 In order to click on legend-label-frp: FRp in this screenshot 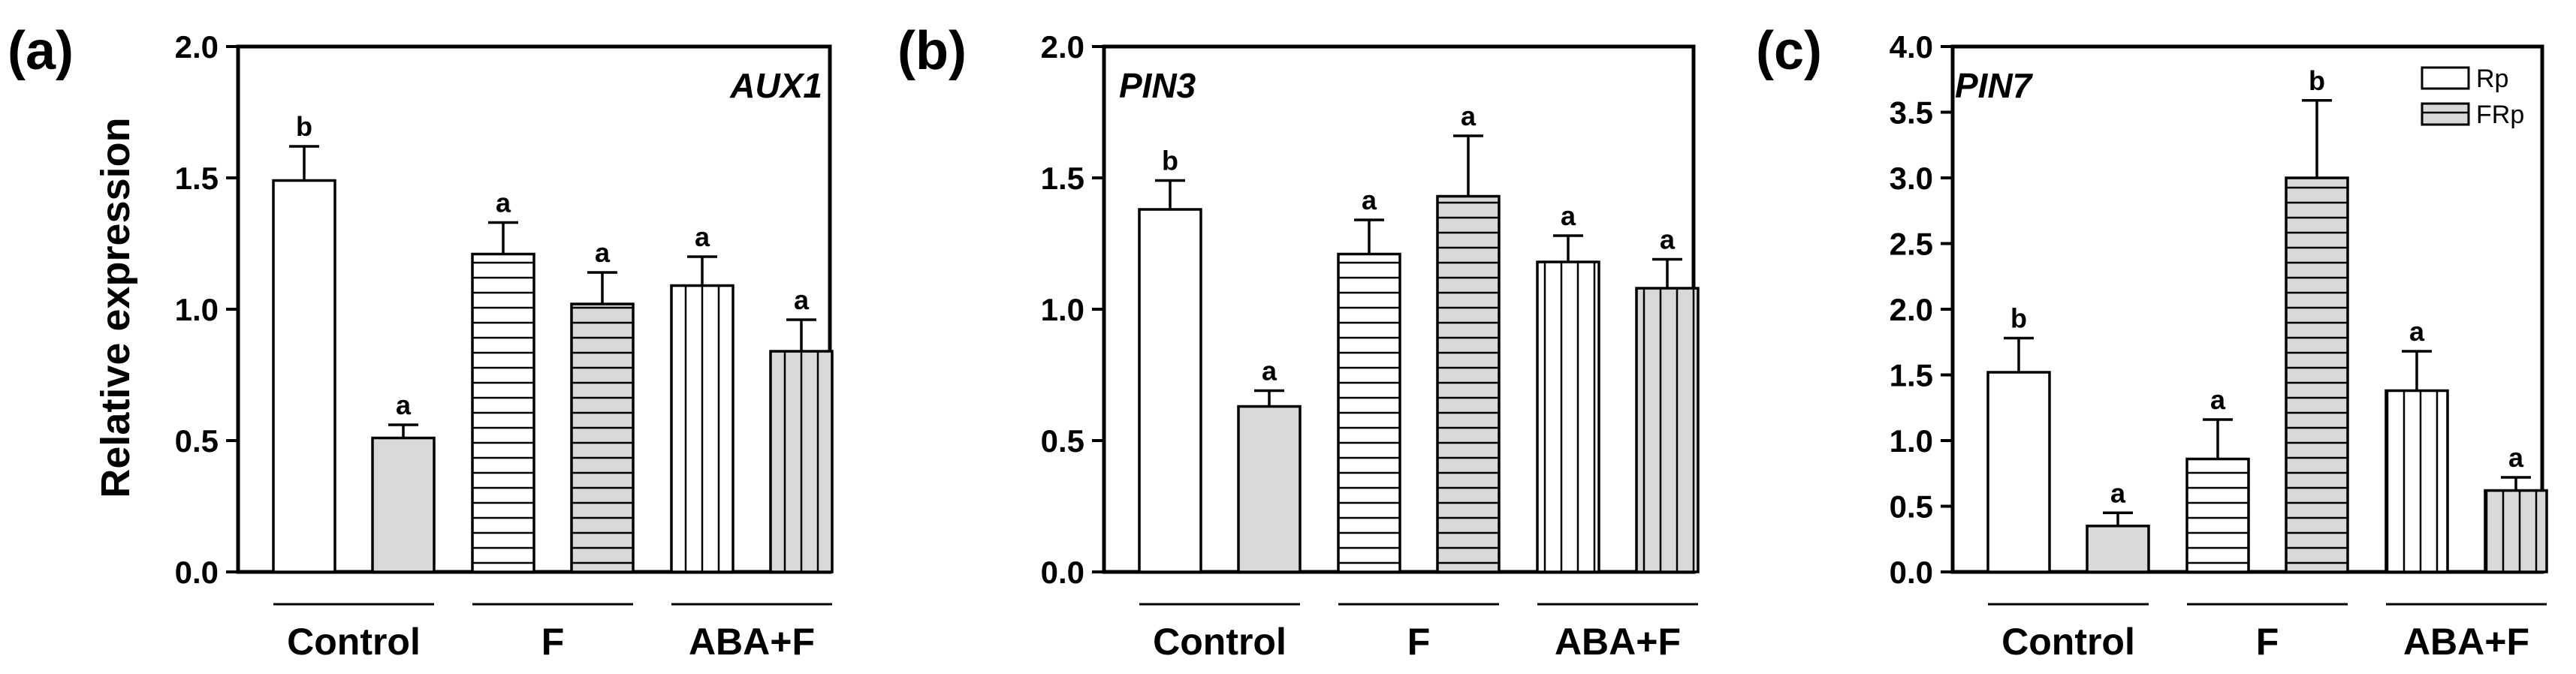, I will do `click(2500, 115)`.